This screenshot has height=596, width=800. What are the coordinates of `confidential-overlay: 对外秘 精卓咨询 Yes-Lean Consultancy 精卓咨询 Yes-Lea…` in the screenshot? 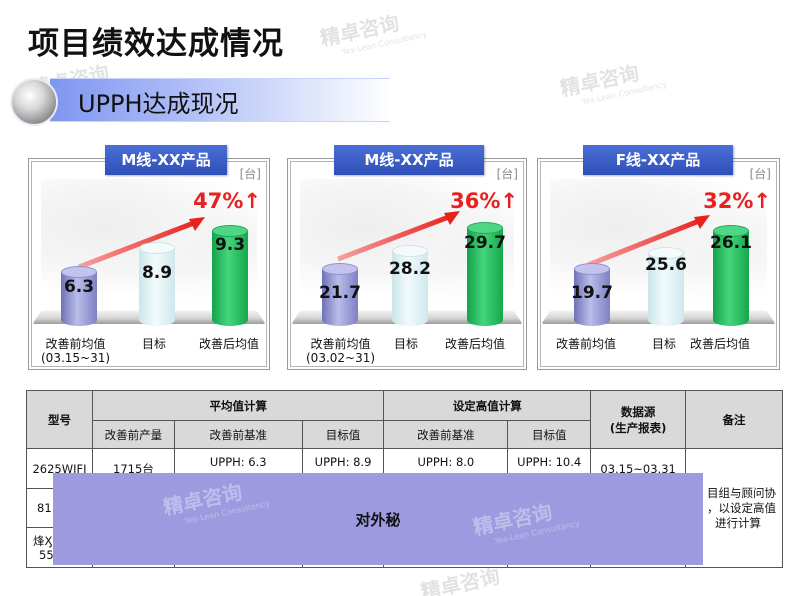 It's located at (378, 519).